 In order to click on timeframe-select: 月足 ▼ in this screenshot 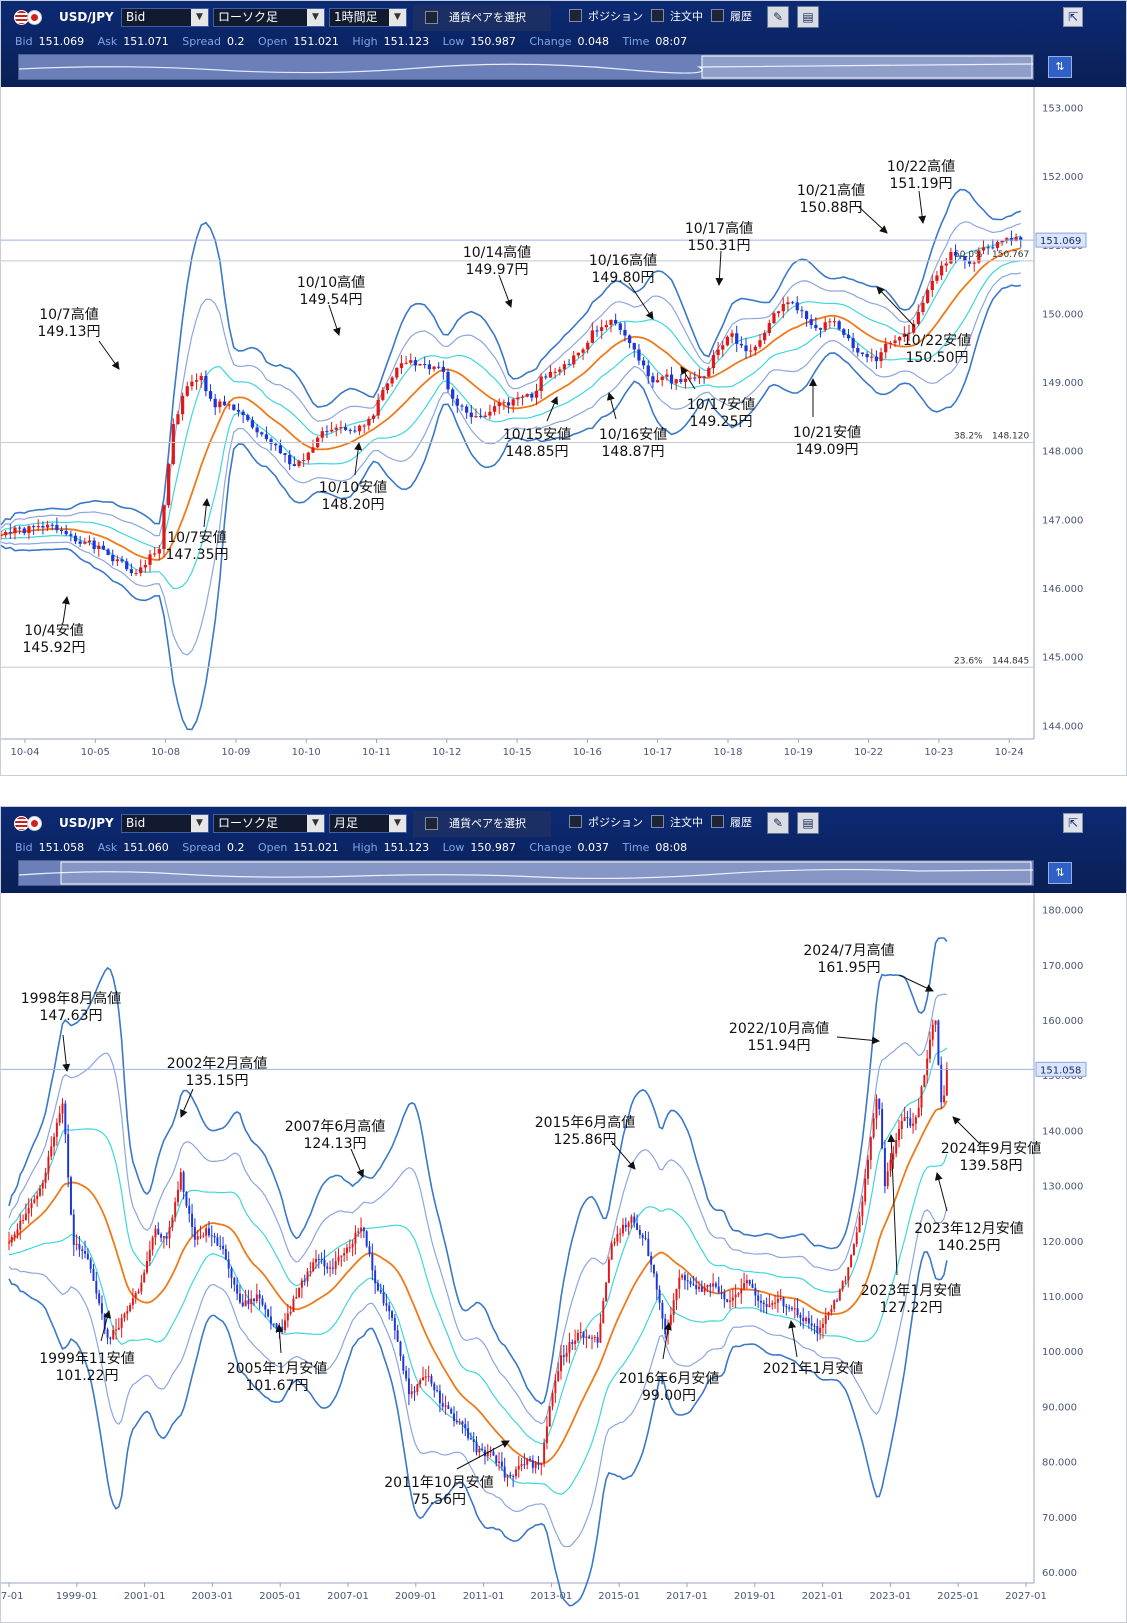, I will do `click(368, 823)`.